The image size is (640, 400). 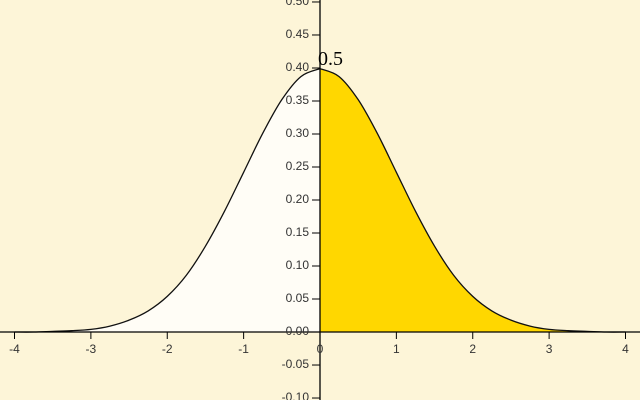 What do you see at coordinates (396, 349) in the screenshot?
I see `x-tick-label: 1` at bounding box center [396, 349].